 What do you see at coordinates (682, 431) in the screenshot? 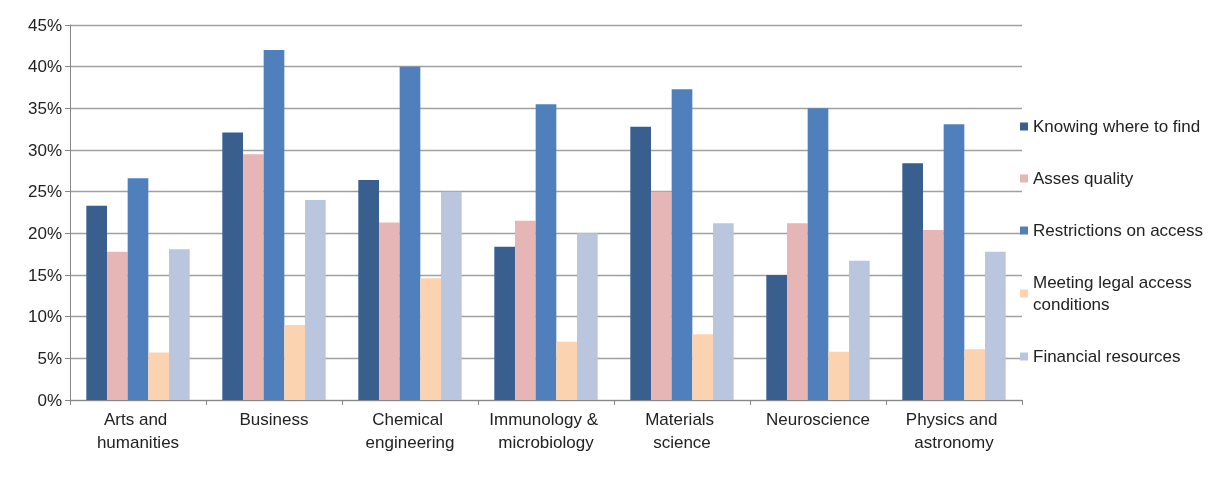
I see `x-tick-label: Materials science` at bounding box center [682, 431].